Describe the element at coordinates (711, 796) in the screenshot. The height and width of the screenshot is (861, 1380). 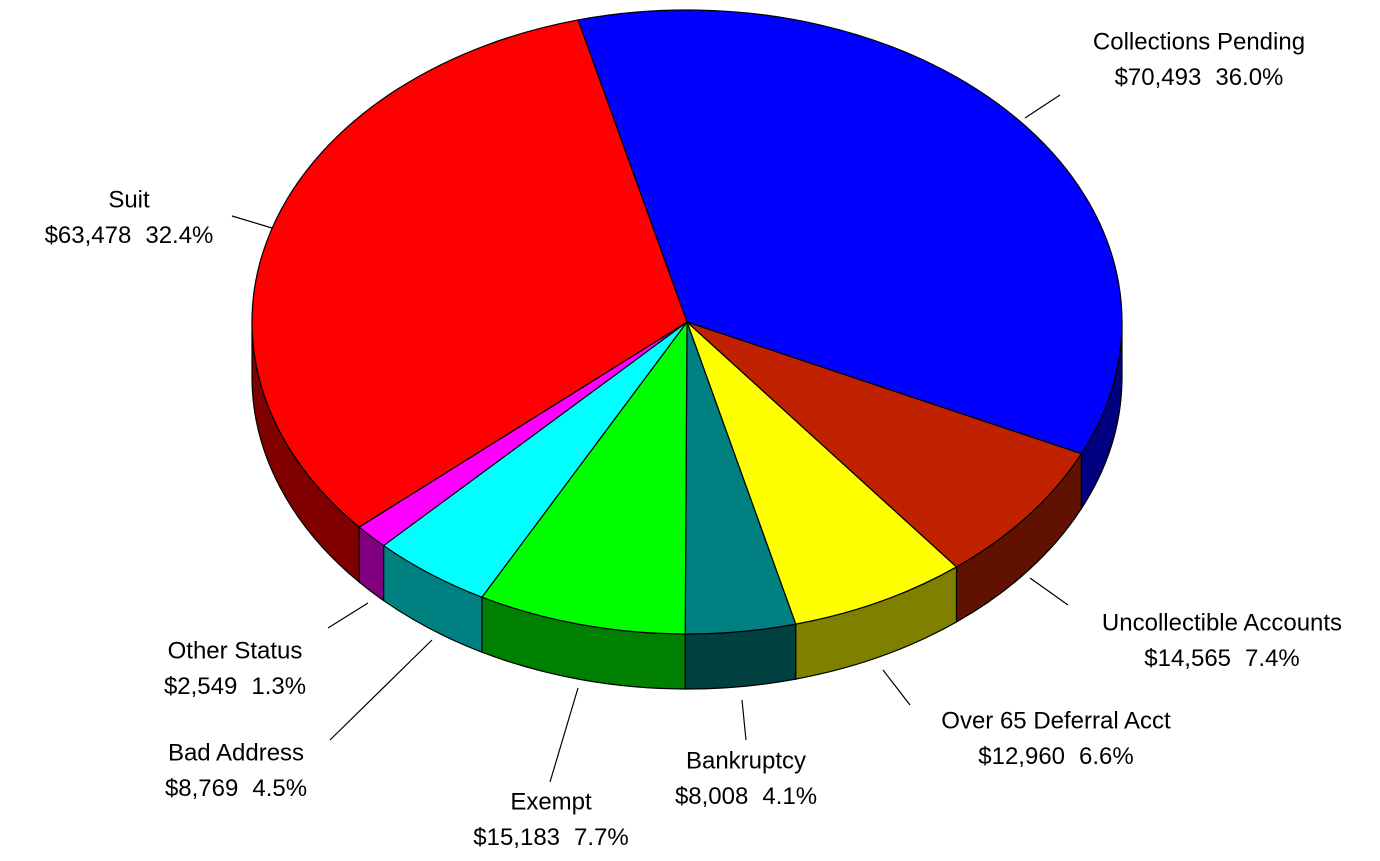
I see `value-label: $8,008` at that location.